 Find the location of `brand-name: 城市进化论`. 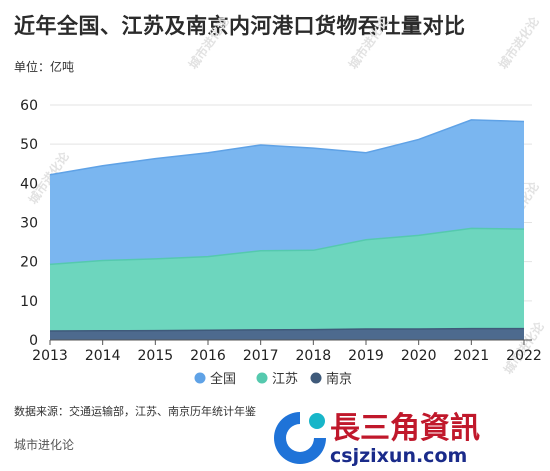

brand-name: 城市进化论 is located at coordinates (44, 445).